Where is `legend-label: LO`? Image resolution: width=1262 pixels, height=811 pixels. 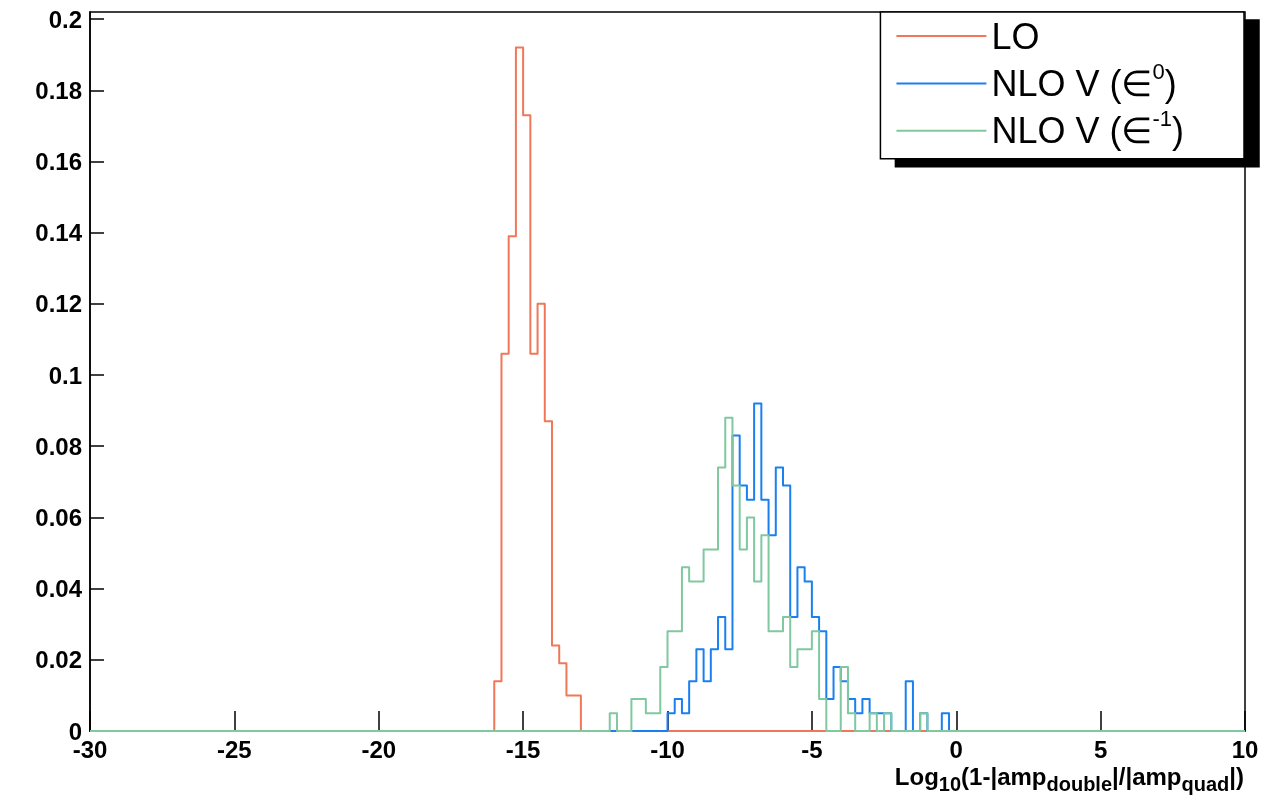
legend-label: LO is located at coordinates (1015, 36).